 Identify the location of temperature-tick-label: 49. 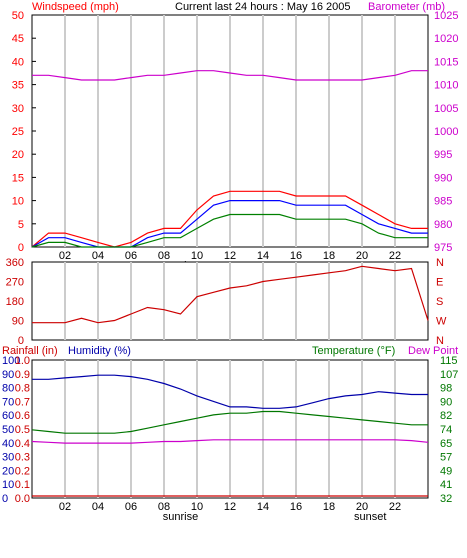
(446, 471).